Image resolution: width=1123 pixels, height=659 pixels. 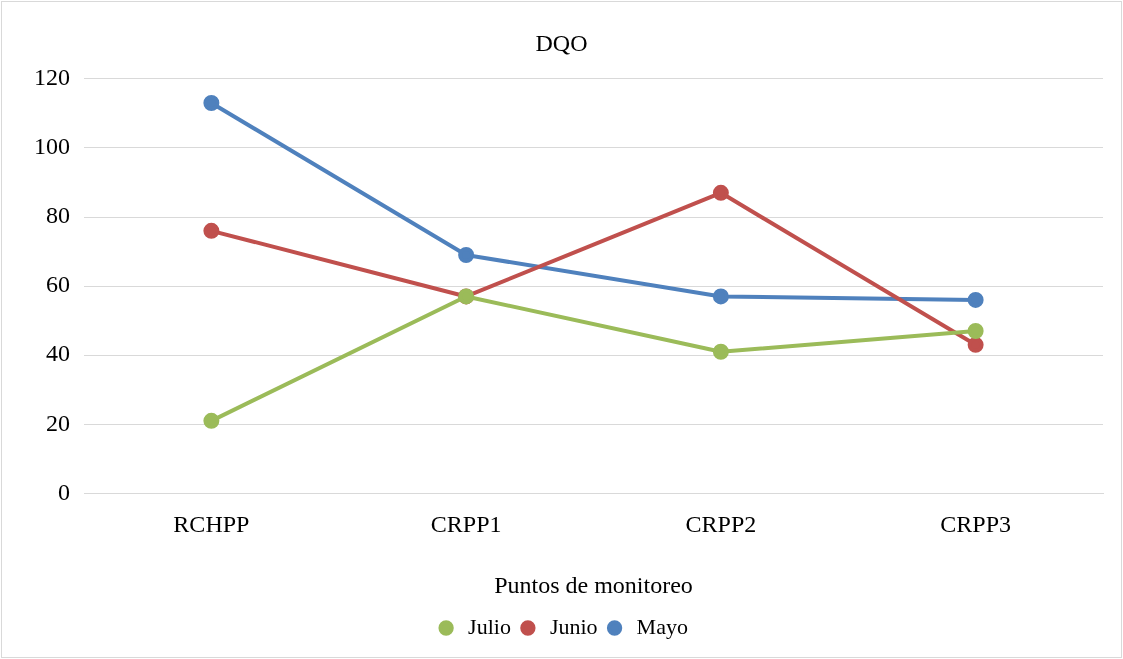 What do you see at coordinates (561, 42) in the screenshot?
I see `chart-title: DQO` at bounding box center [561, 42].